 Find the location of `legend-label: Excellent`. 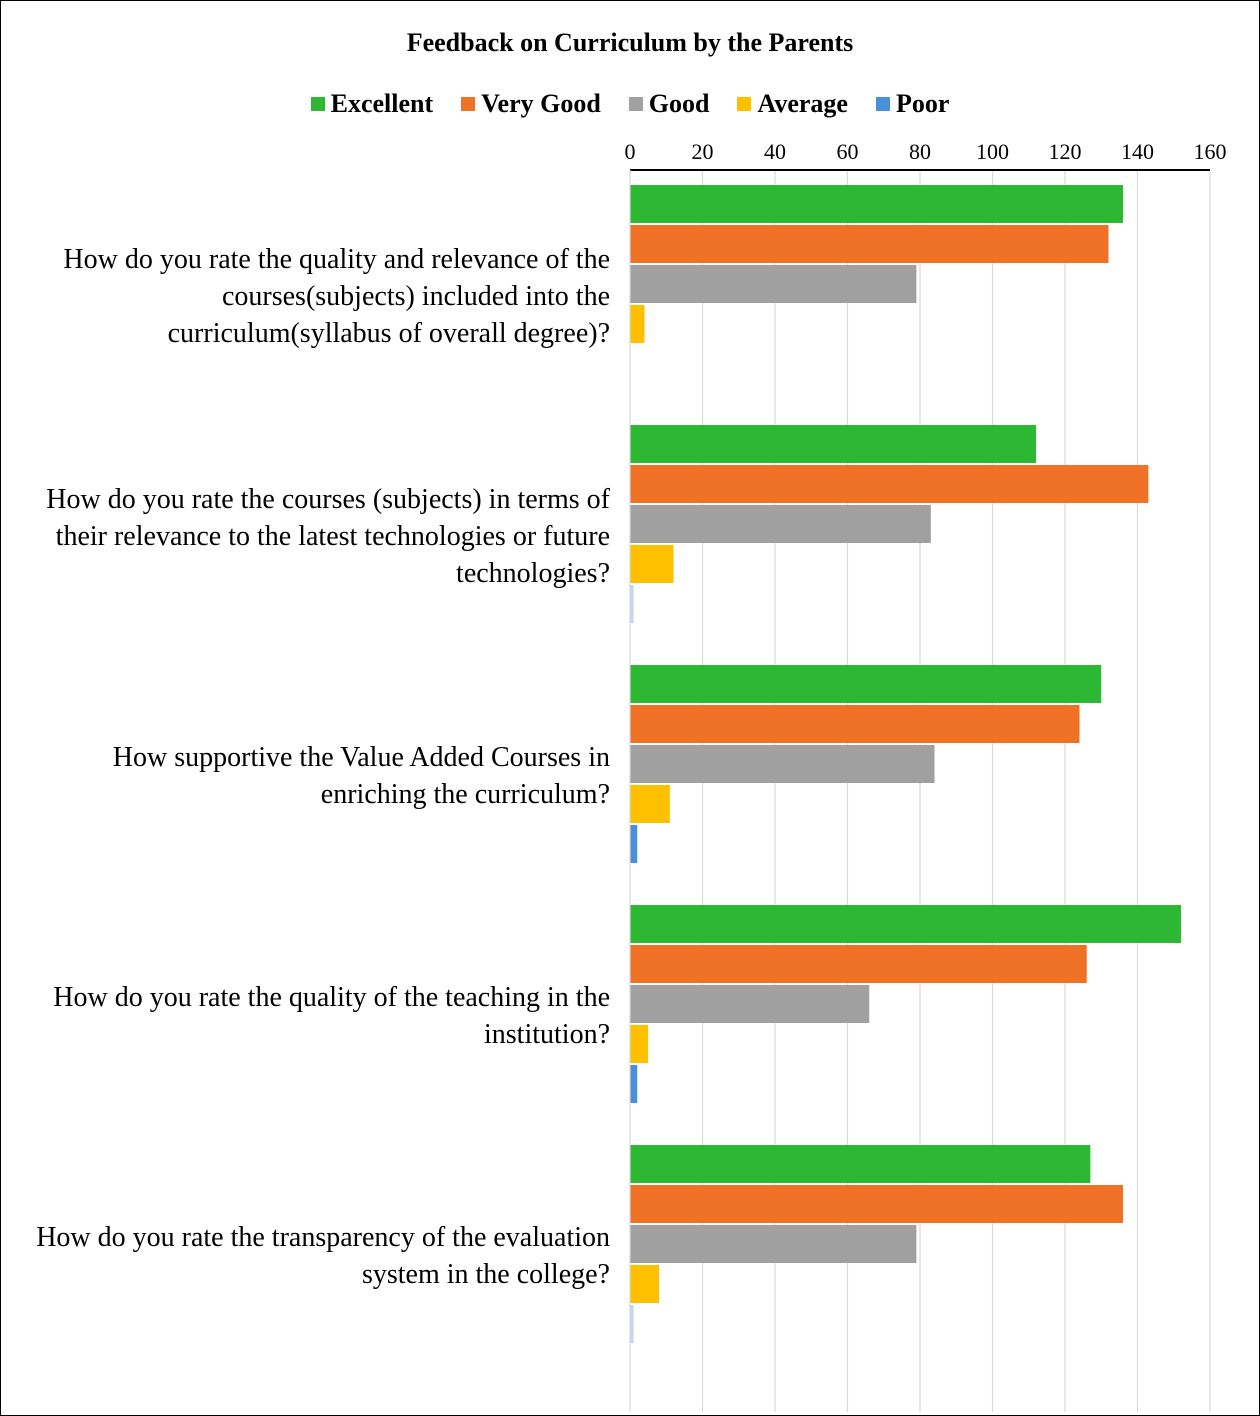

legend-label: Excellent is located at coordinates (382, 103).